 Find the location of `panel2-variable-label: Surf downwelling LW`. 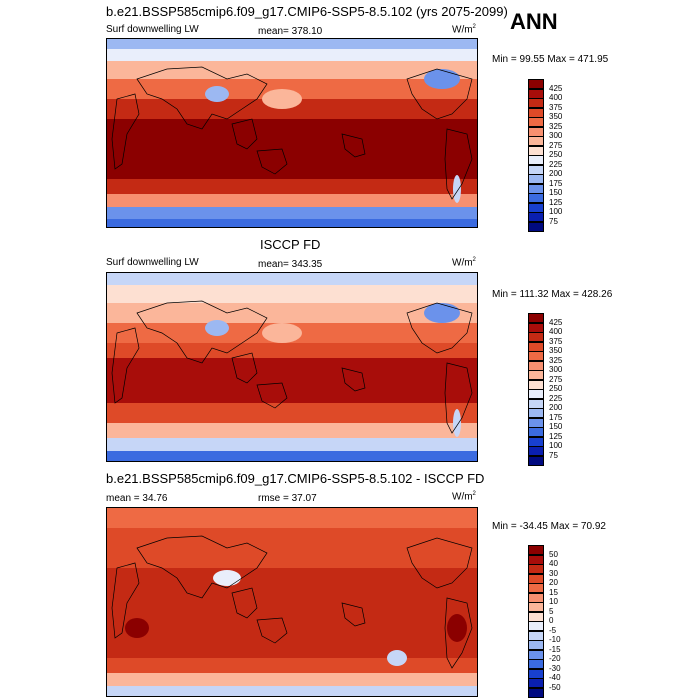

panel2-variable-label: Surf downwelling LW is located at coordinates (152, 262).